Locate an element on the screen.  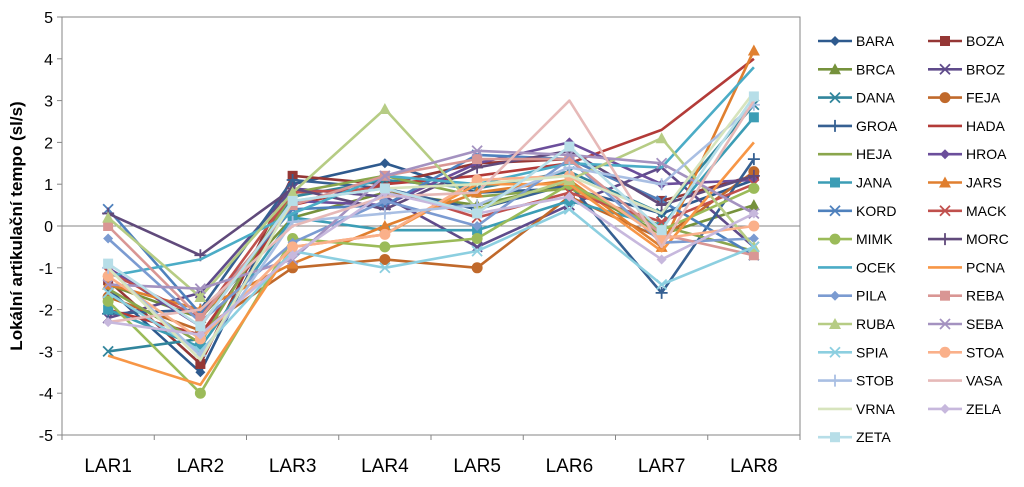
legend-label: MACK is located at coordinates (986, 211).